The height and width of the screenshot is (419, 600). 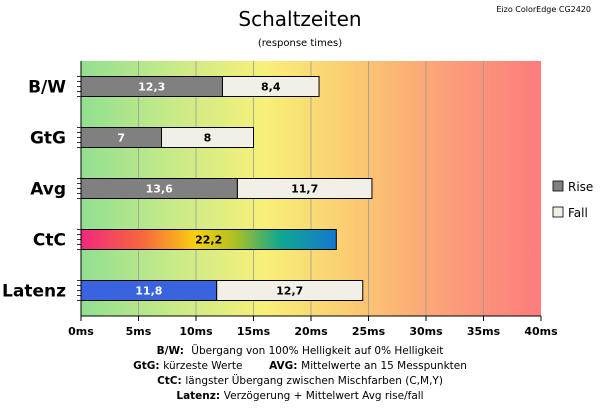 What do you see at coordinates (484, 331) in the screenshot?
I see `x-tick-label: 35ms` at bounding box center [484, 331].